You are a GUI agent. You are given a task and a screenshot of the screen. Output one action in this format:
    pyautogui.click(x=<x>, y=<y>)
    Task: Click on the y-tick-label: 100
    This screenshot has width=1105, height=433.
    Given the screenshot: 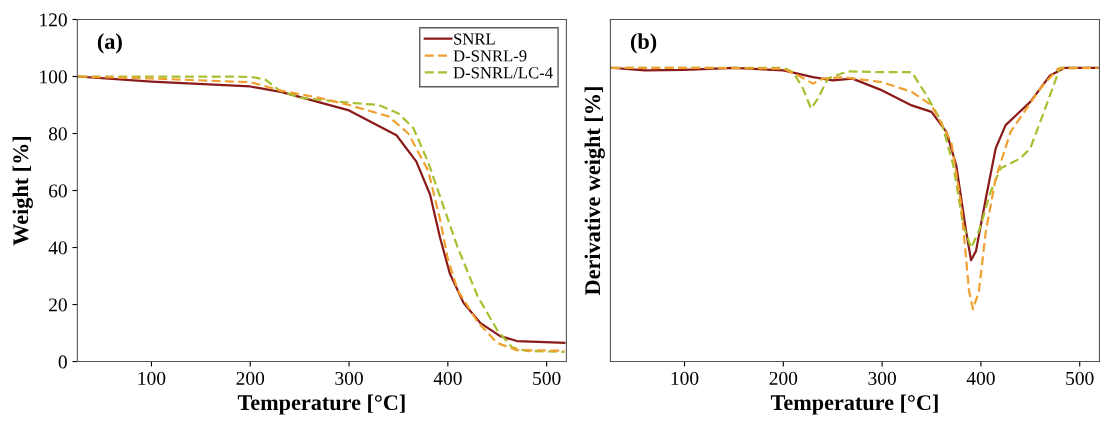 What is the action you would take?
    pyautogui.click(x=53, y=77)
    